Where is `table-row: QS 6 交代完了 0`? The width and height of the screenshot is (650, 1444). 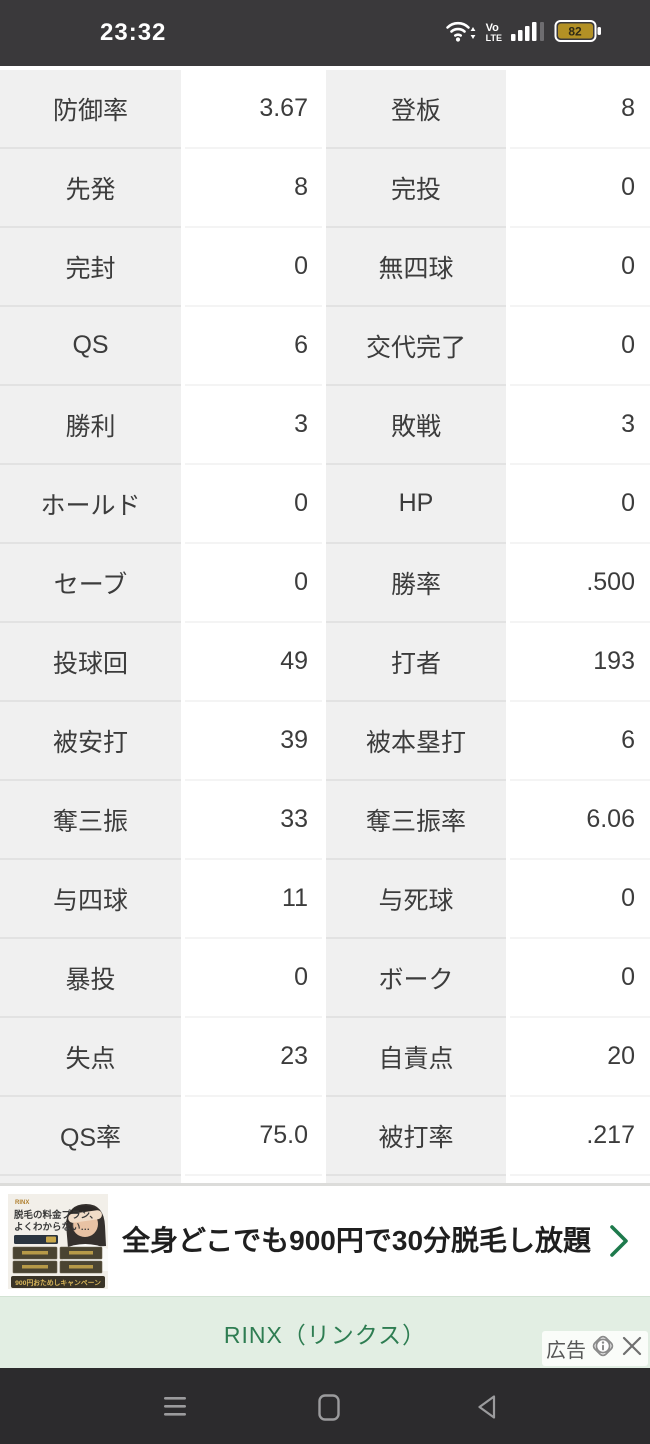
table-row: QS 6 交代完了 0 is located at coordinates (325, 346).